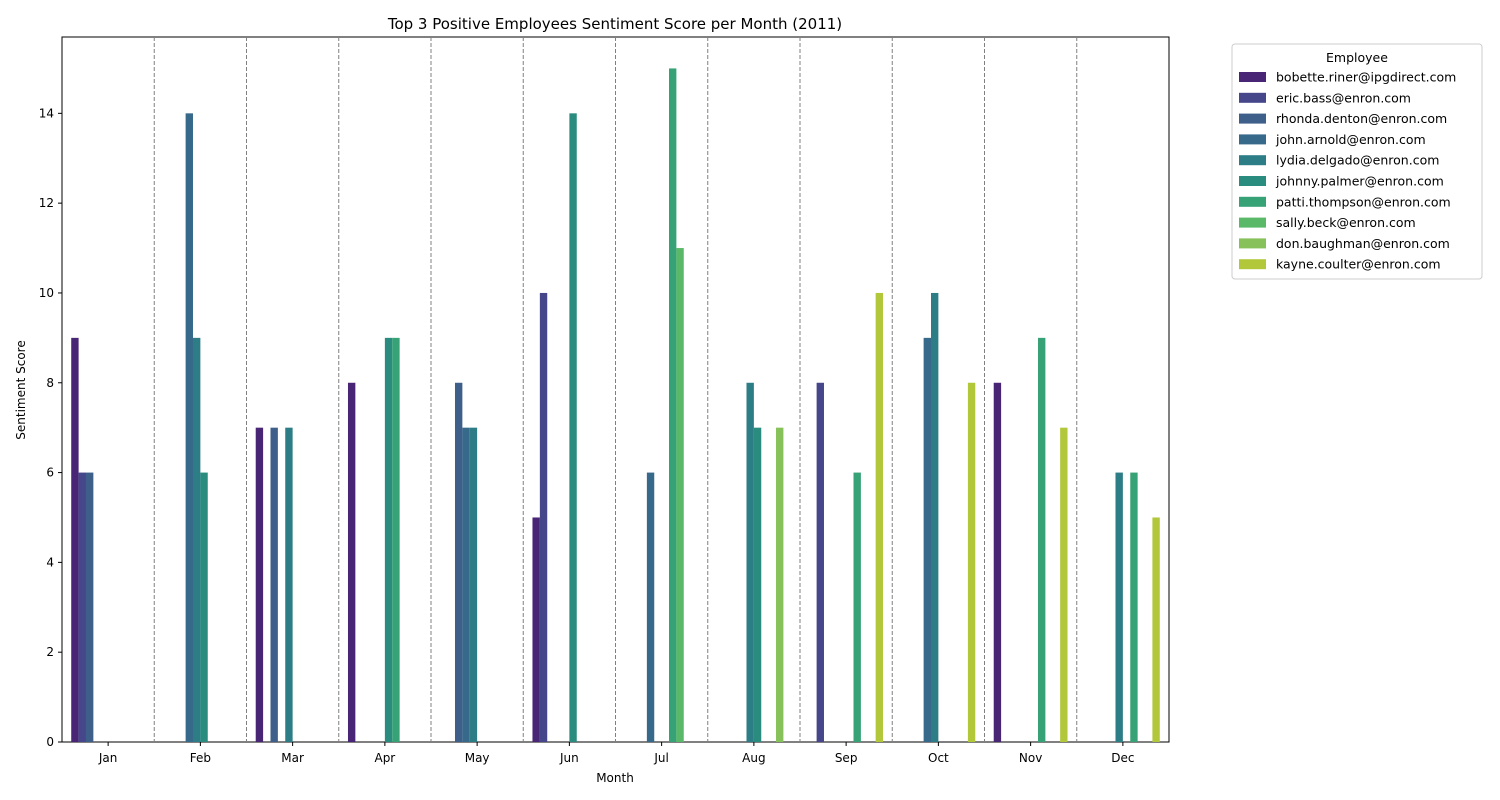 The image size is (1500, 800). What do you see at coordinates (108, 758) in the screenshot?
I see `x-tick-label: Jan` at bounding box center [108, 758].